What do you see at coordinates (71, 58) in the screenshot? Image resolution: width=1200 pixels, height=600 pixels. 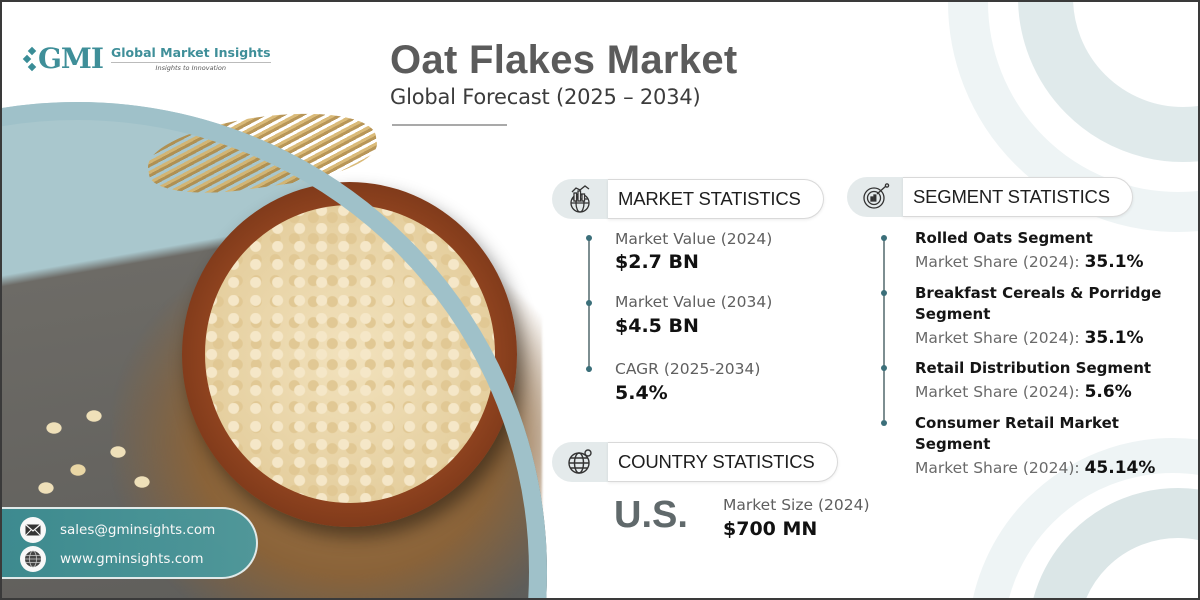 I see `logo-gmi-text: GMI` at bounding box center [71, 58].